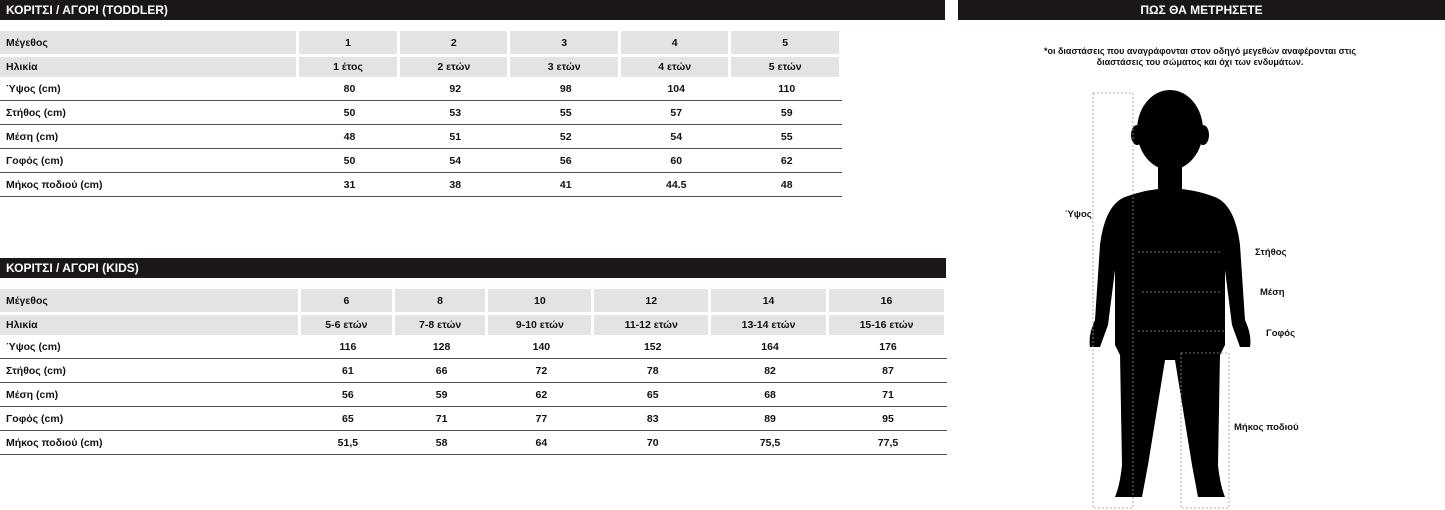 This screenshot has height=510, width=1445. What do you see at coordinates (349, 185) in the screenshot?
I see `table-cell: 31` at bounding box center [349, 185].